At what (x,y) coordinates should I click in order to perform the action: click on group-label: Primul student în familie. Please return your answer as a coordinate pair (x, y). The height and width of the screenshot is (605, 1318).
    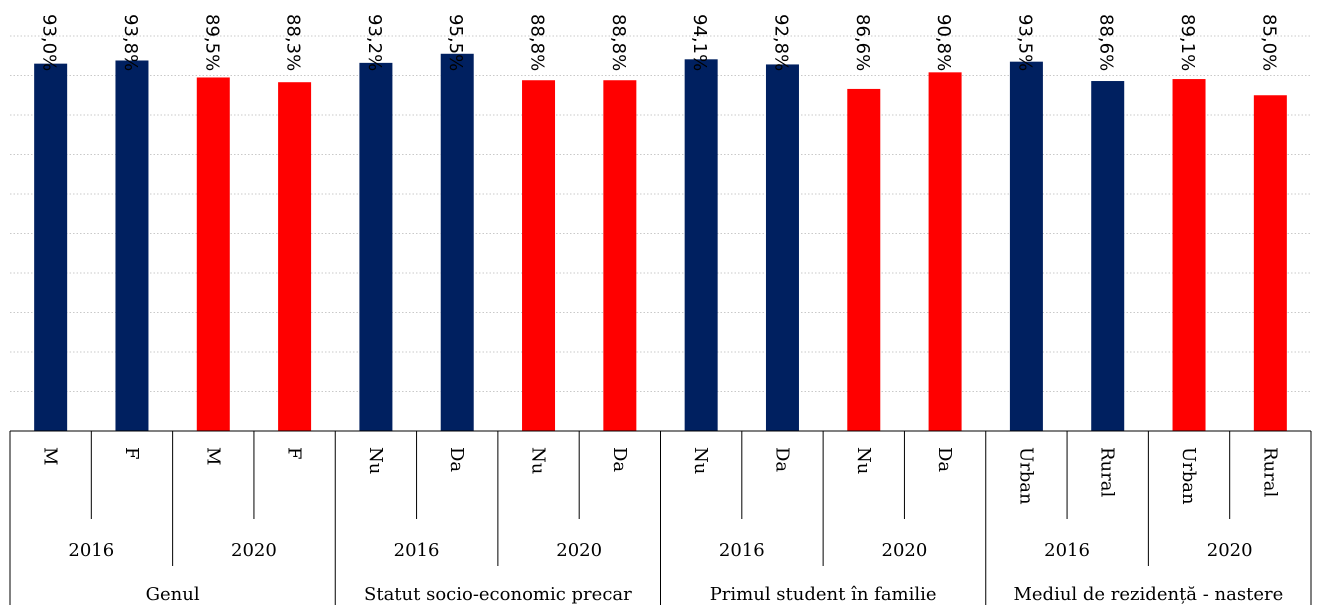
    Looking at the image, I should click on (823, 594).